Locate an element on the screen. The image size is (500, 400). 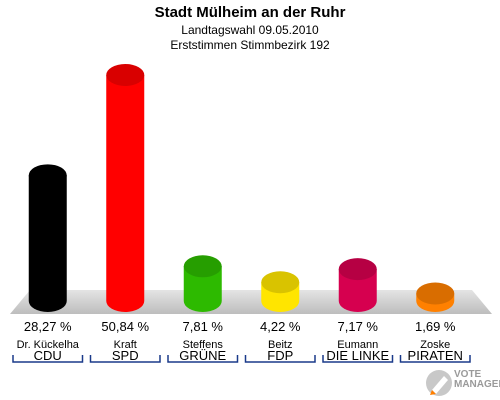
party-label: DIE LINKE is located at coordinates (357, 355).